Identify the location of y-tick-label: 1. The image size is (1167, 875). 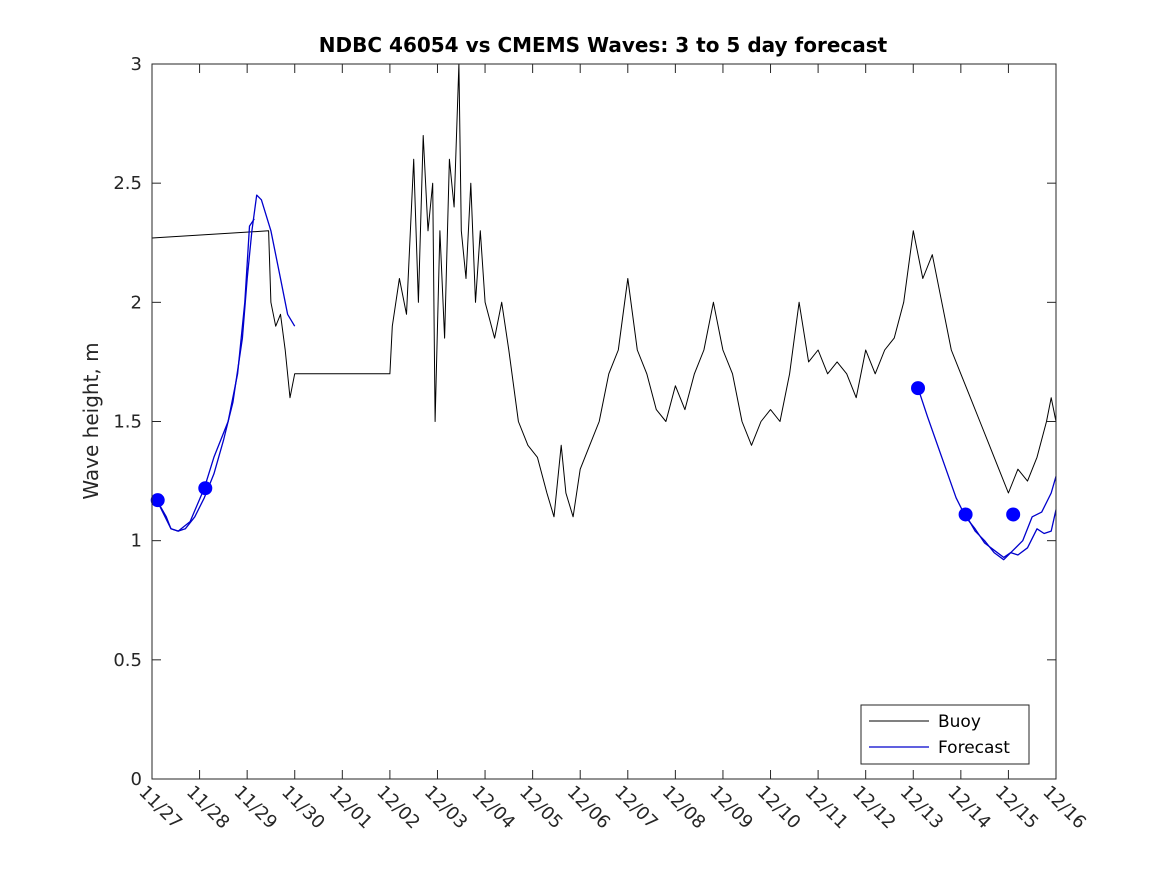
(136, 541).